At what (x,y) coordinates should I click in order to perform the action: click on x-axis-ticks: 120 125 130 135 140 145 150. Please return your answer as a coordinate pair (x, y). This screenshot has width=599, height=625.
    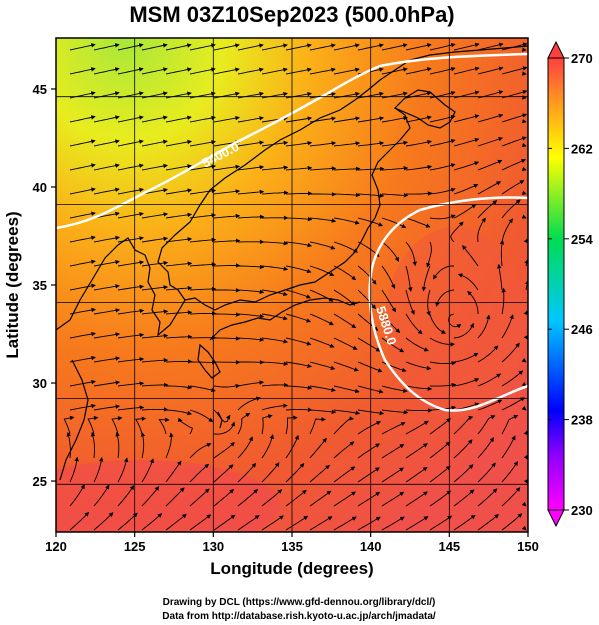
    Looking at the image, I should click on (292, 543).